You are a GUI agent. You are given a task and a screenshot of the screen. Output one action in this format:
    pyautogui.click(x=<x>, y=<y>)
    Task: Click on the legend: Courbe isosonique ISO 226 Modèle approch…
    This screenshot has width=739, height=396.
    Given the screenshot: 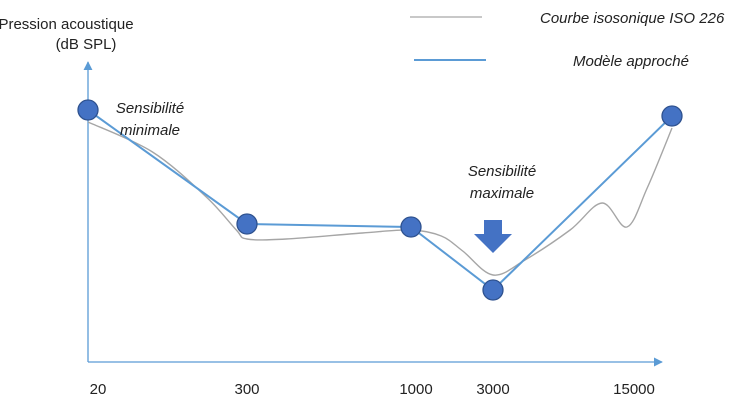 What is the action you would take?
    pyautogui.click(x=567, y=40)
    